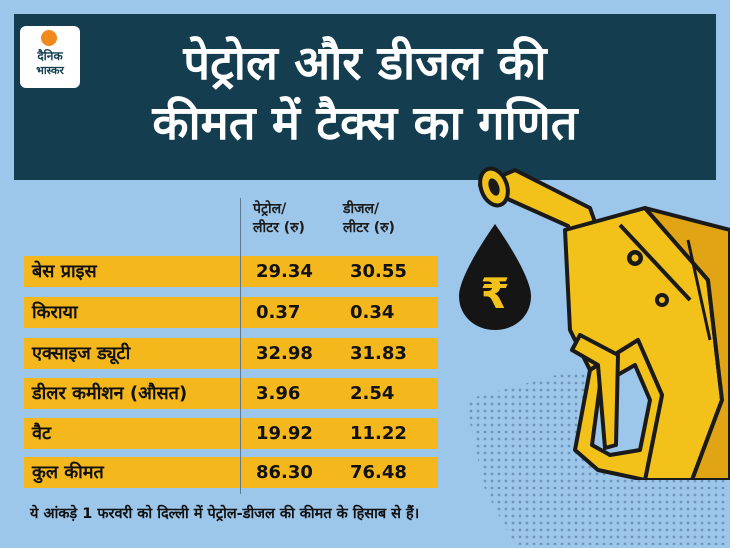  Describe the element at coordinates (64, 271) in the screenshot. I see `row-label: बेस प्राइस` at that location.